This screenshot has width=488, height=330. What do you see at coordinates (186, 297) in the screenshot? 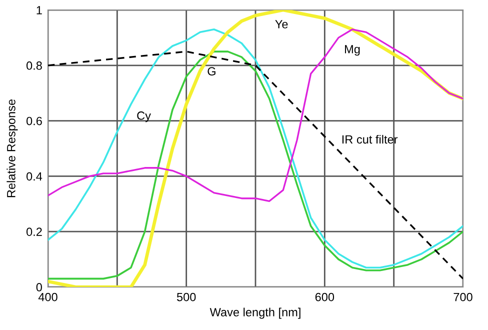
I see `x-tick-label: 500` at bounding box center [186, 297].